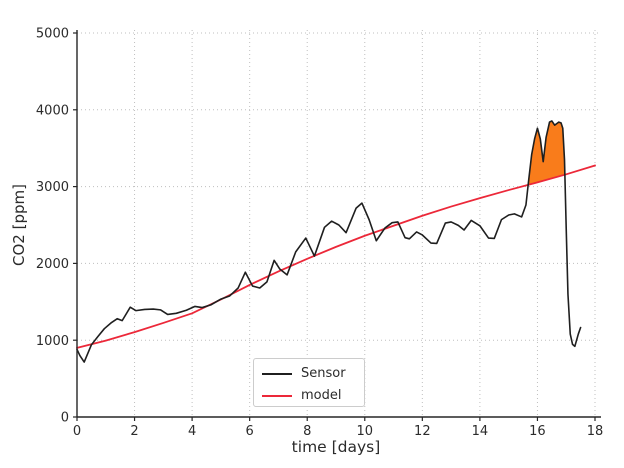  I want to click on y-tick-label: 3000, so click(52, 187).